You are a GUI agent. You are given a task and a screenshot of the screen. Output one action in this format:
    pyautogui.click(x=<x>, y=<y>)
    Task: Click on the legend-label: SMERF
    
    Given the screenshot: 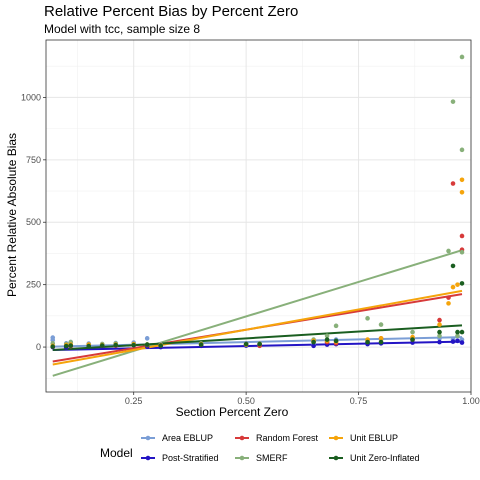 What is the action you would take?
    pyautogui.click(x=272, y=458)
    